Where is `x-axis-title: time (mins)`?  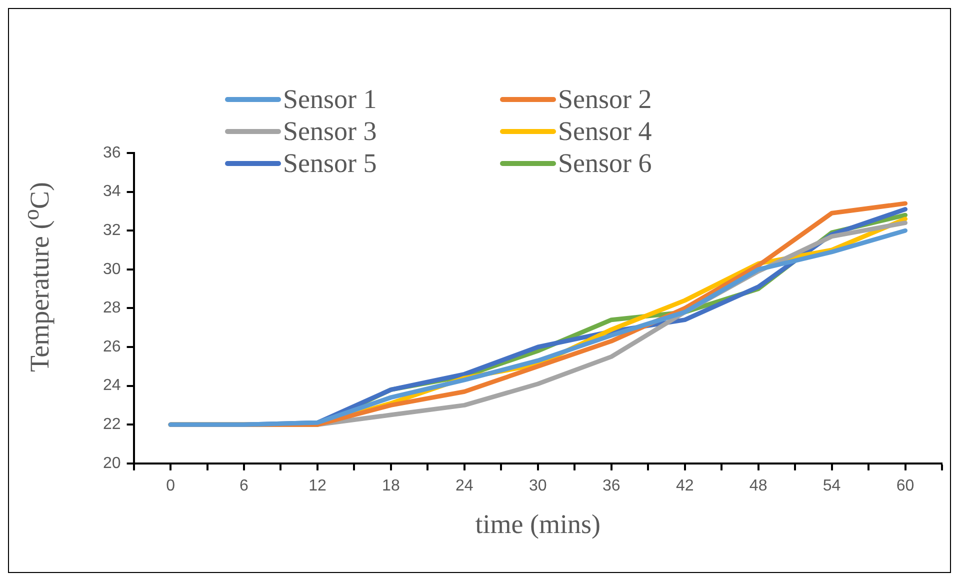
x-axis-title: time (mins) is located at coordinates (538, 523).